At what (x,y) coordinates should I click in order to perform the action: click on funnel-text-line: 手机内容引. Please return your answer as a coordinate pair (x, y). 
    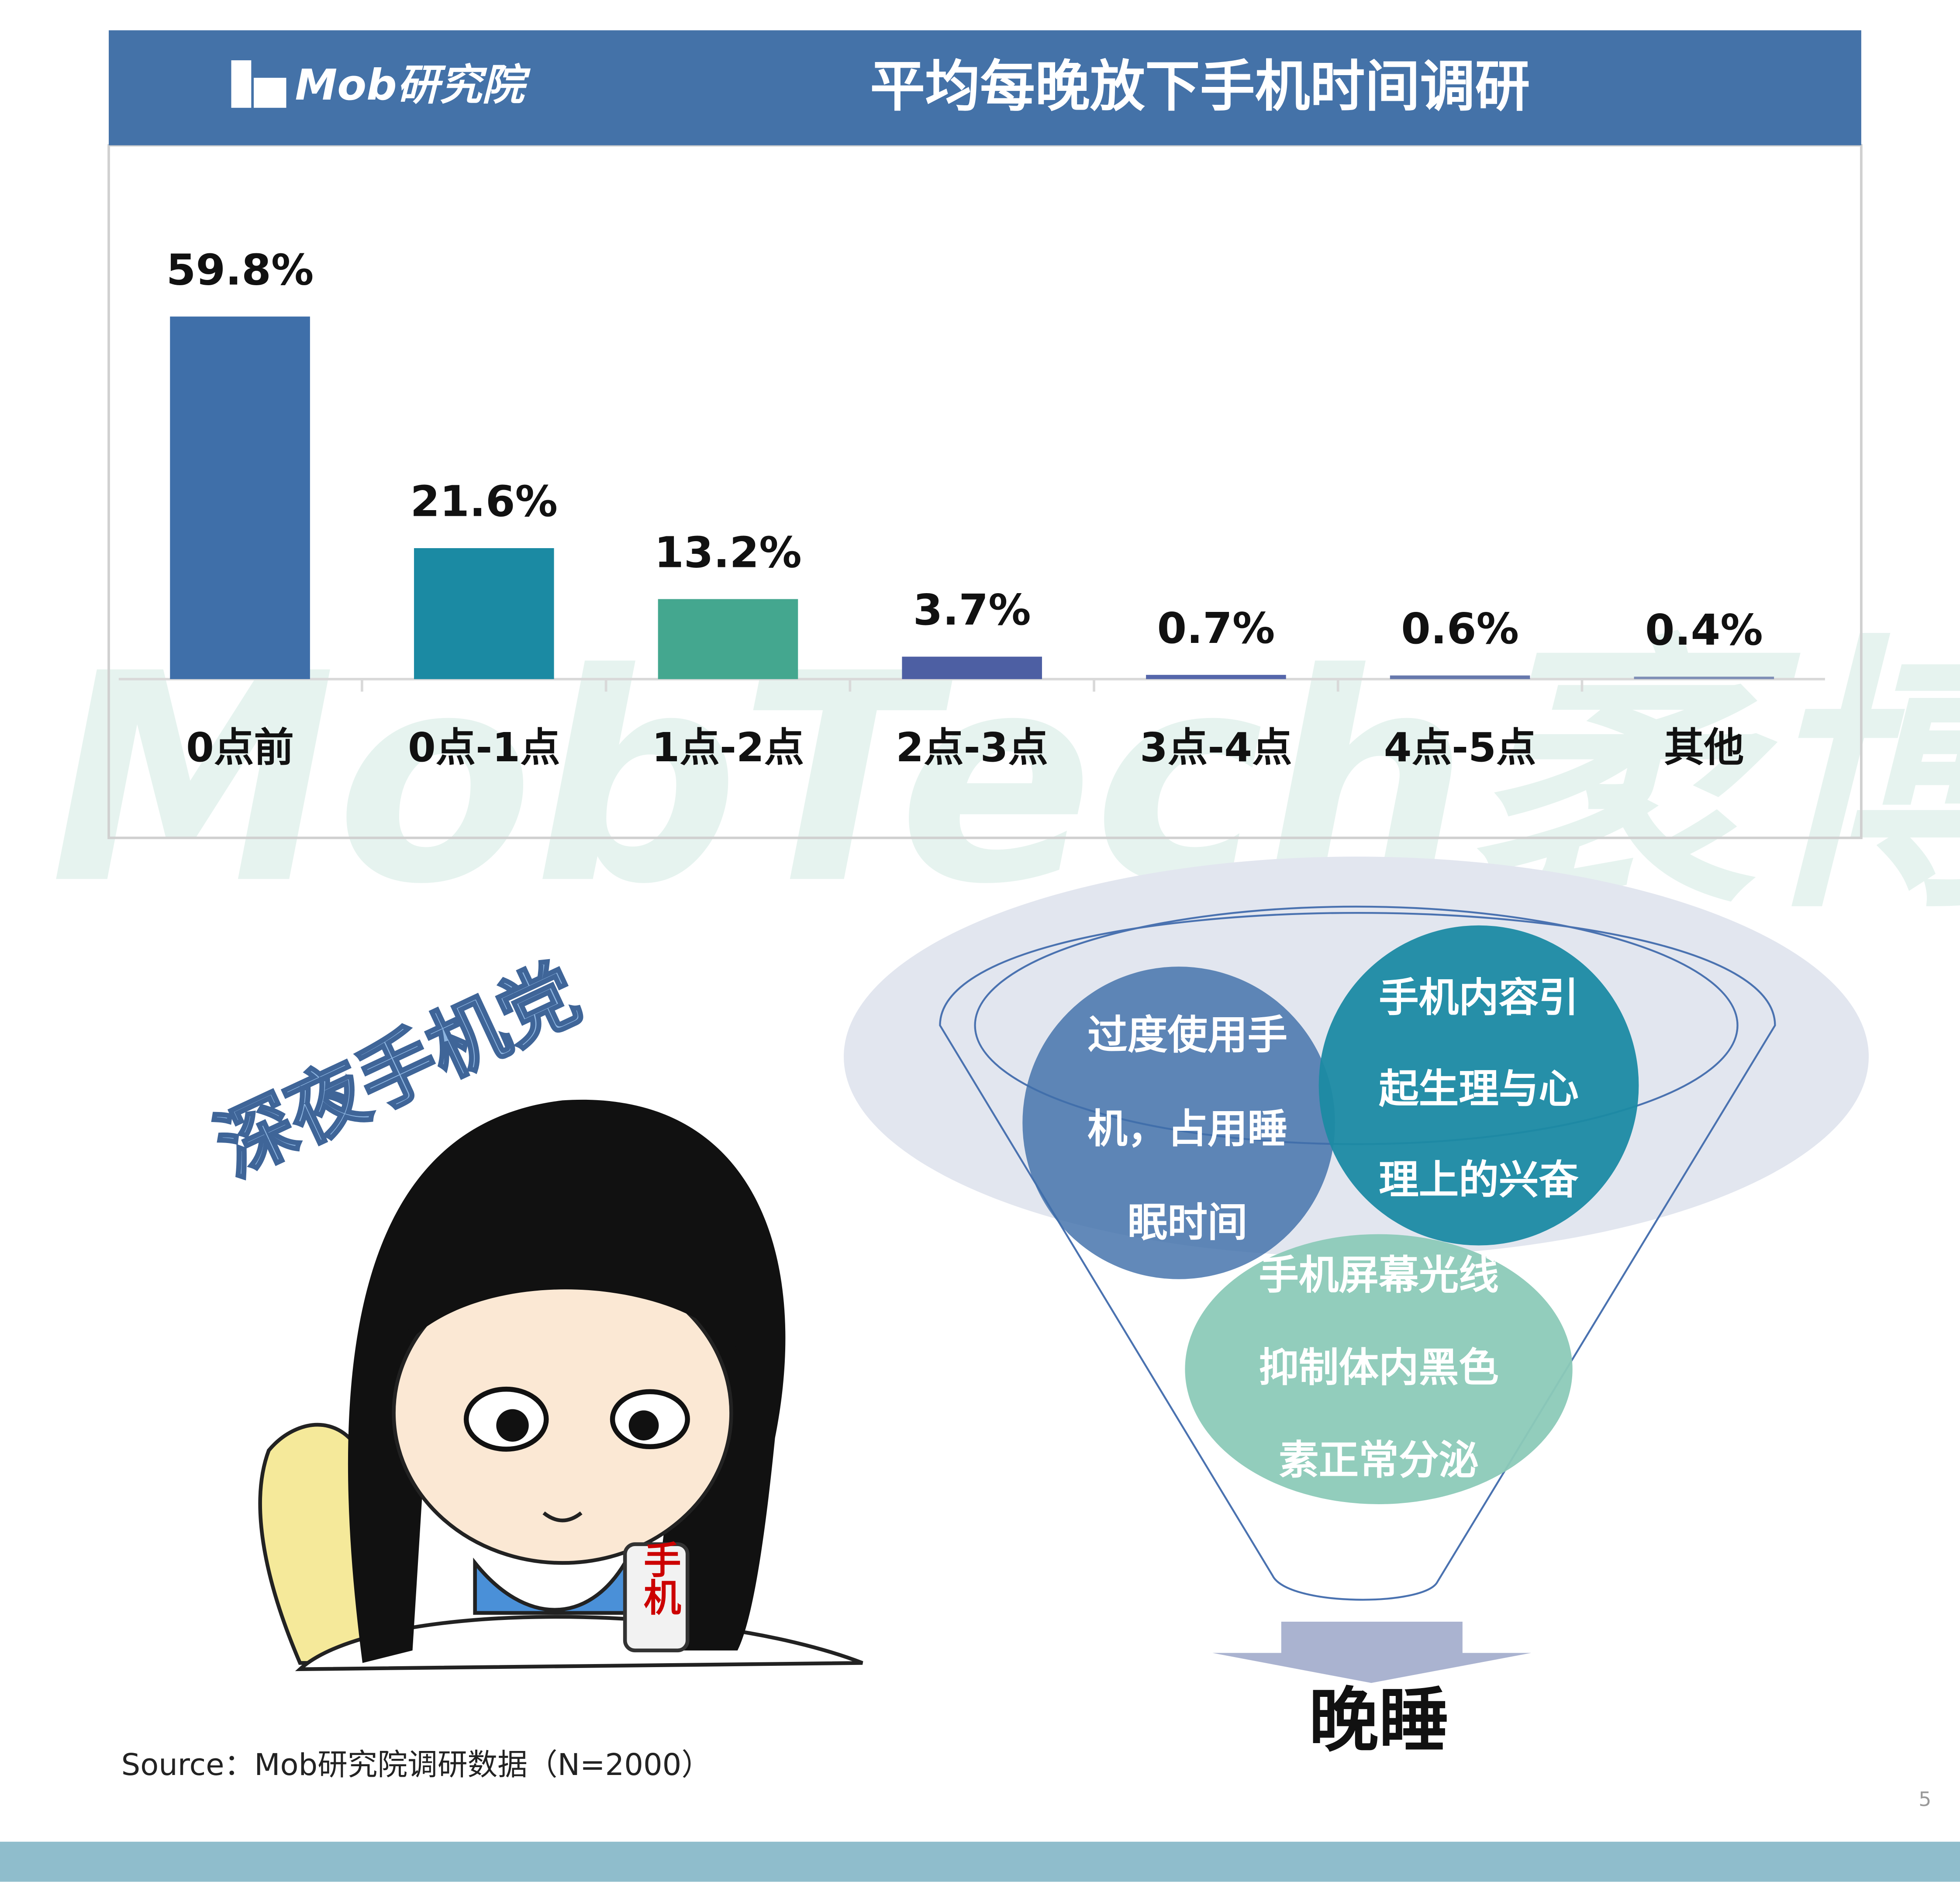
    Looking at the image, I should click on (1479, 997).